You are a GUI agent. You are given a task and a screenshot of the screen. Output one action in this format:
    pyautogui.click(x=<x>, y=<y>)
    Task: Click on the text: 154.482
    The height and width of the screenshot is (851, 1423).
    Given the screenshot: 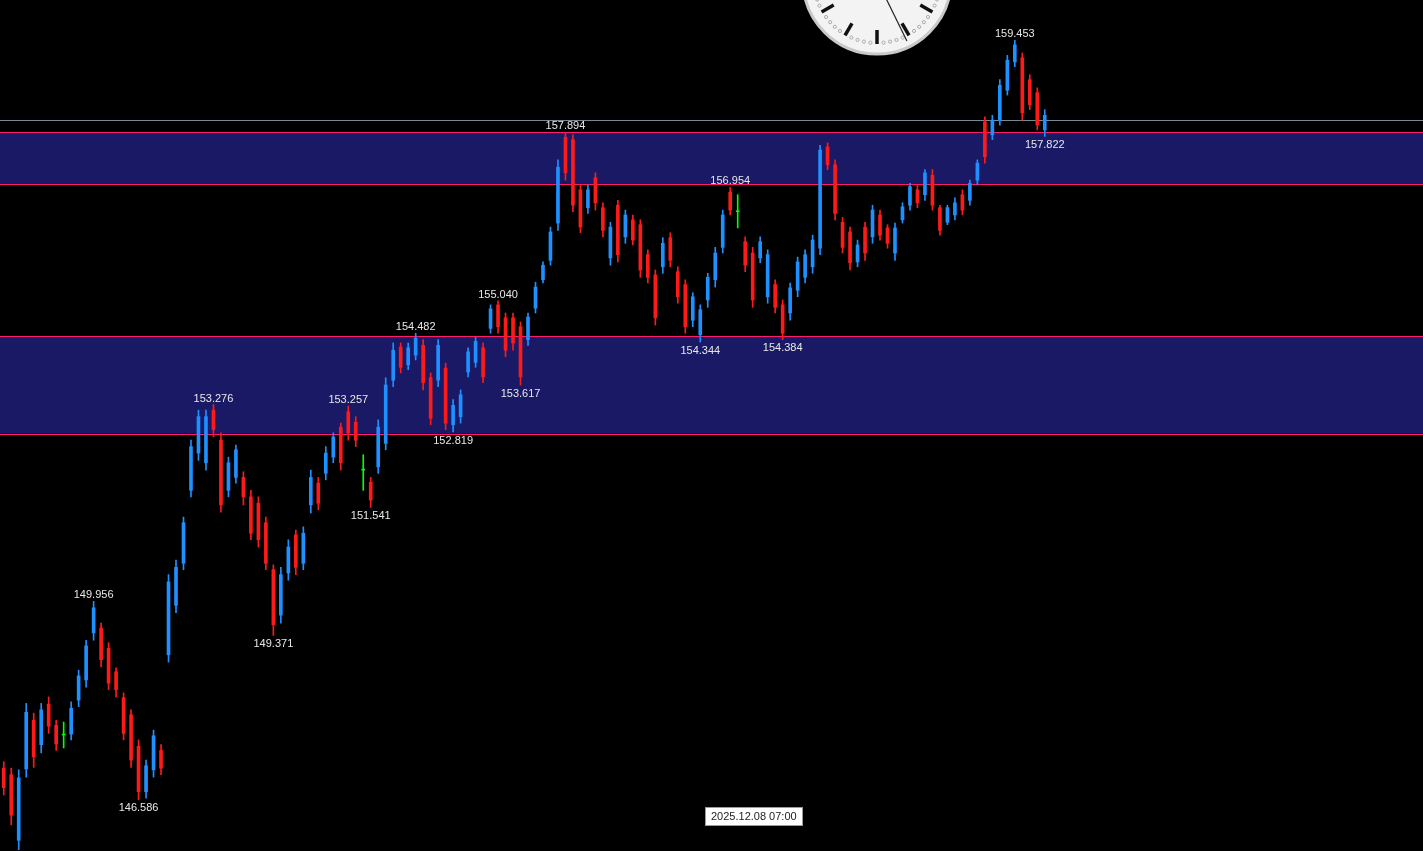 What is the action you would take?
    pyautogui.click(x=415, y=326)
    